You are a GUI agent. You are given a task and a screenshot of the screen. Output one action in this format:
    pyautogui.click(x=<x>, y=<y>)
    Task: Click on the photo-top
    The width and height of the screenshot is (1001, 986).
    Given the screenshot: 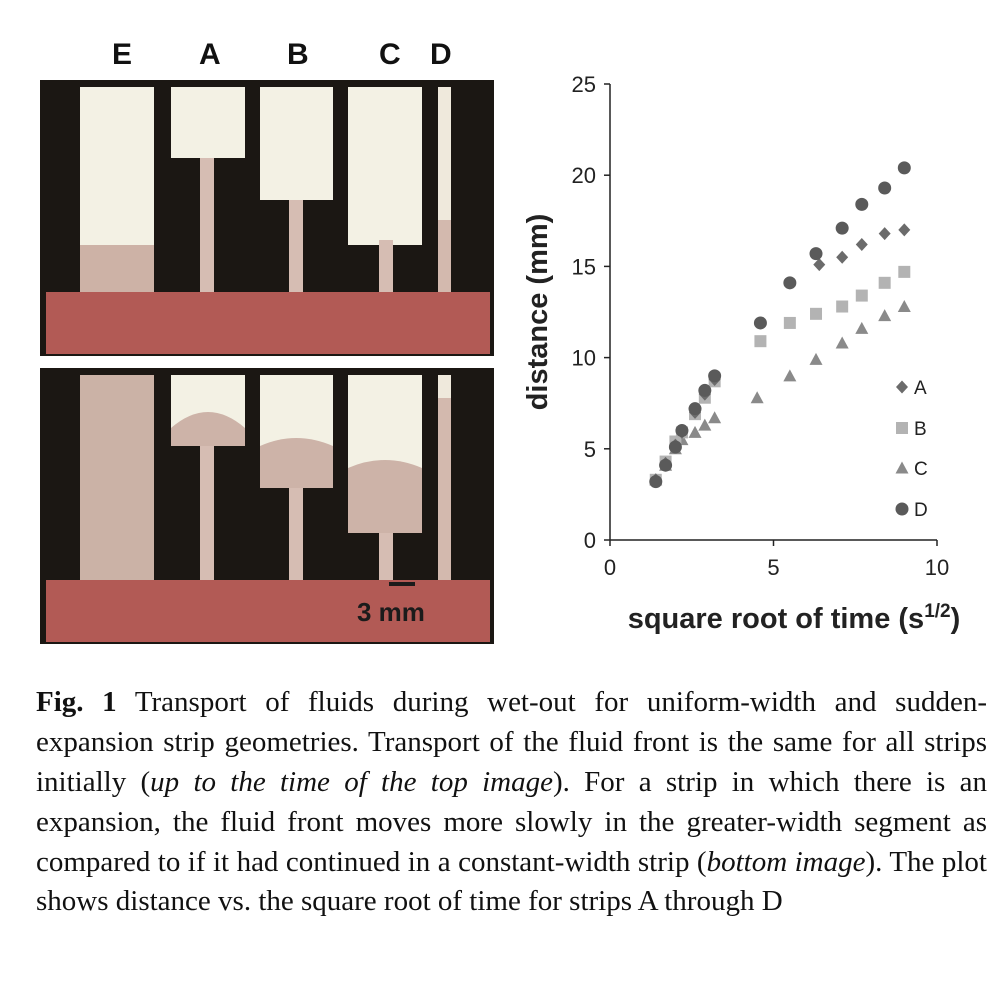 What is the action you would take?
    pyautogui.click(x=267, y=218)
    